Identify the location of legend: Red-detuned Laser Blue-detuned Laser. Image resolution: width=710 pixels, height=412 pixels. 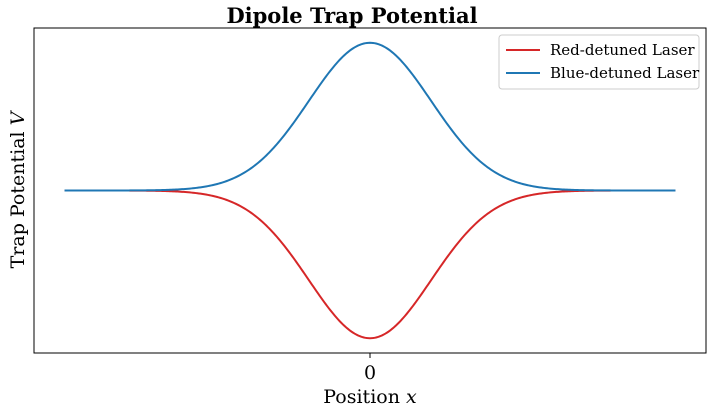
(599, 62).